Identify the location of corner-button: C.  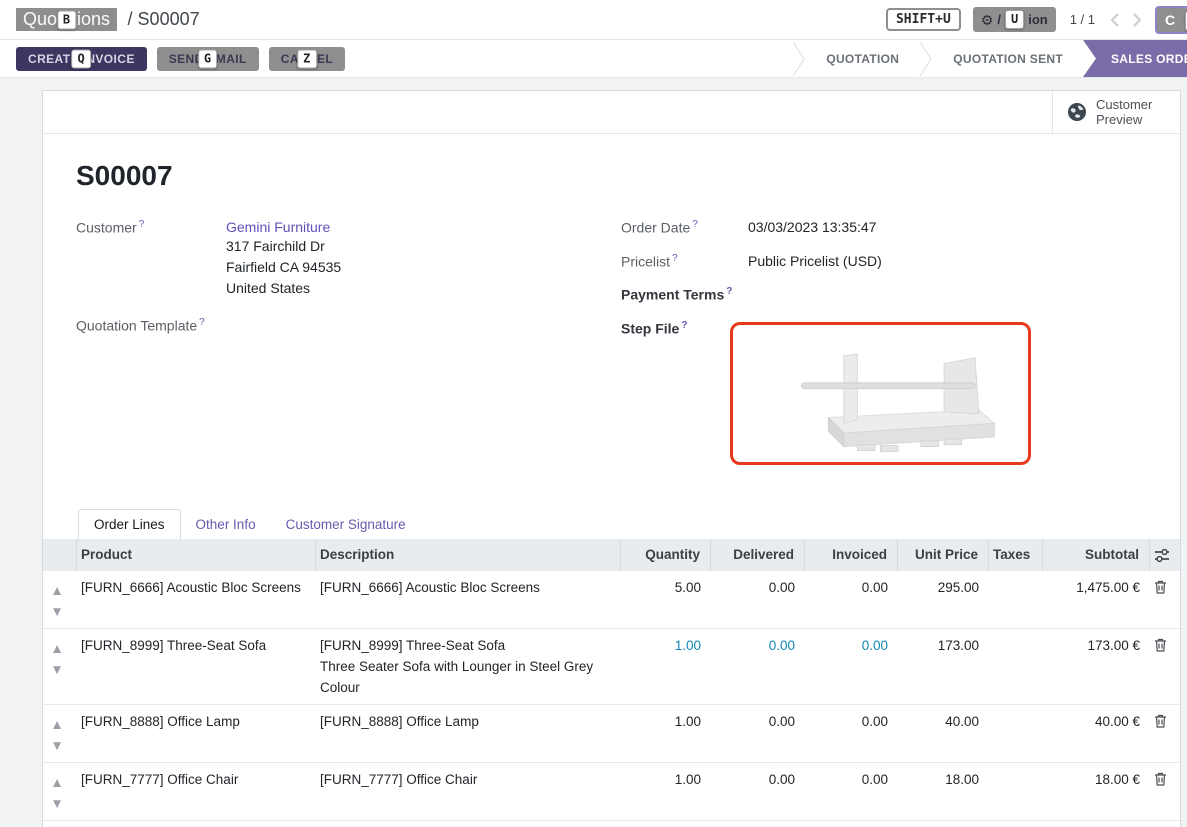
(1171, 19).